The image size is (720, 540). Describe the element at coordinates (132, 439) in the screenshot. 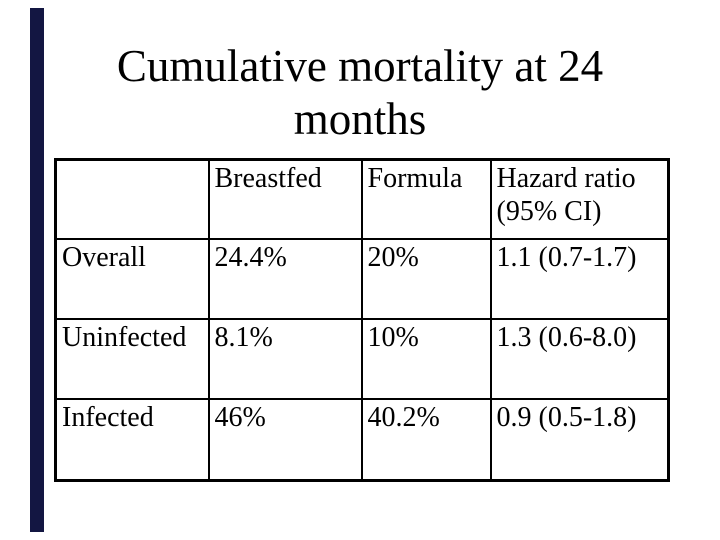

I see `row-label-infected: Infected` at that location.